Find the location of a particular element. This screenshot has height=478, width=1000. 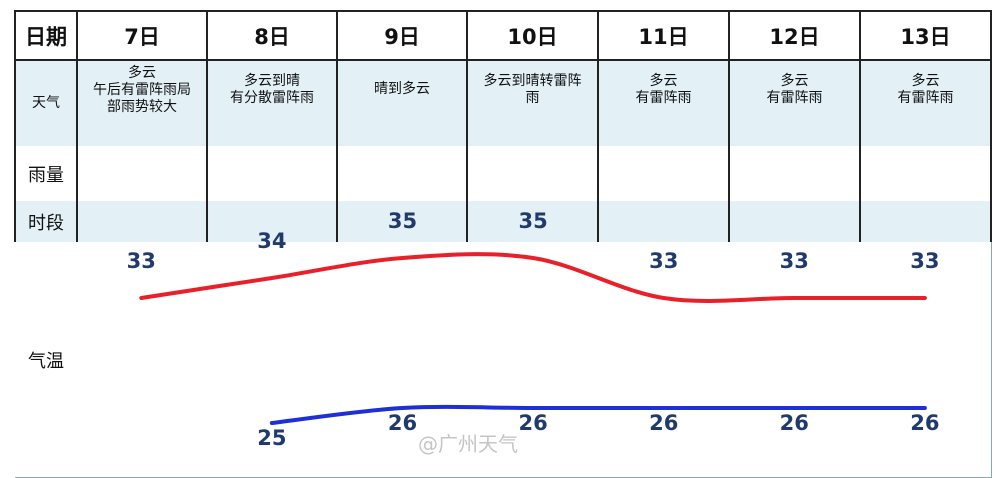

weather-cell: 多云 午后有雷阵雨局 部雨势较大 is located at coordinates (141, 103).